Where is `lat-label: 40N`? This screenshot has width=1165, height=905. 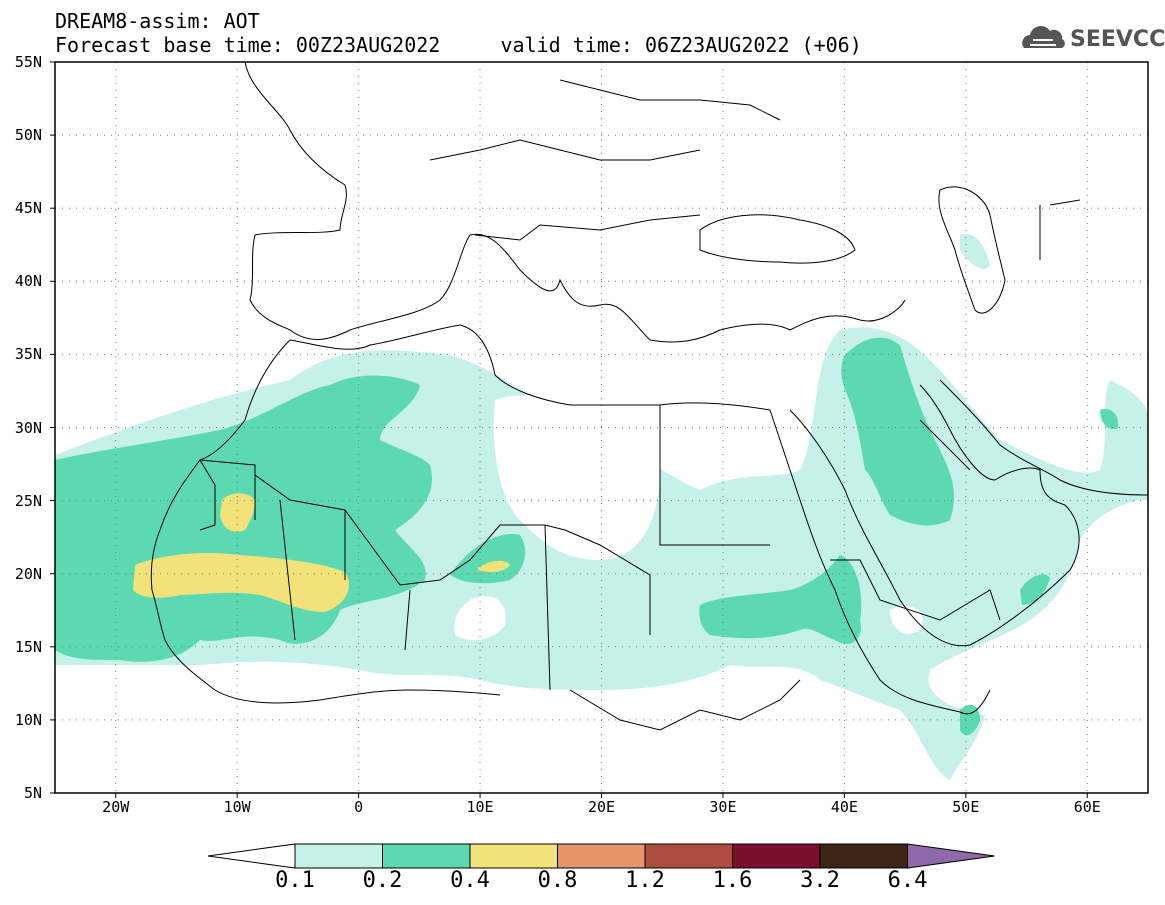
lat-label: 40N is located at coordinates (28, 281).